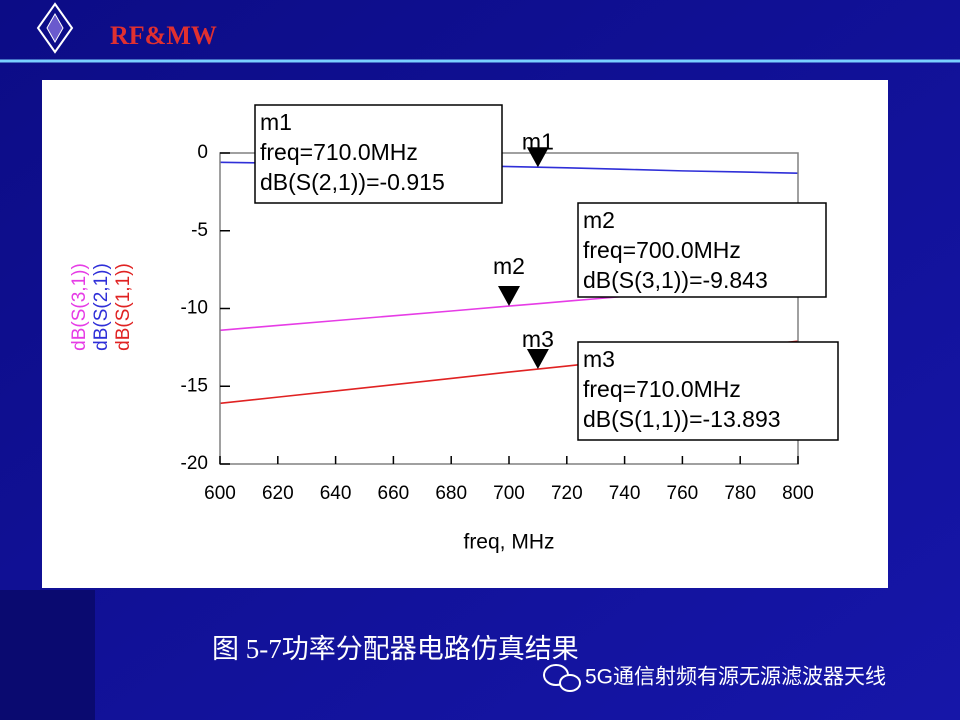 The image size is (960, 725). What do you see at coordinates (123, 307) in the screenshot?
I see `legend-entry: dB(S(1,1))` at bounding box center [123, 307].